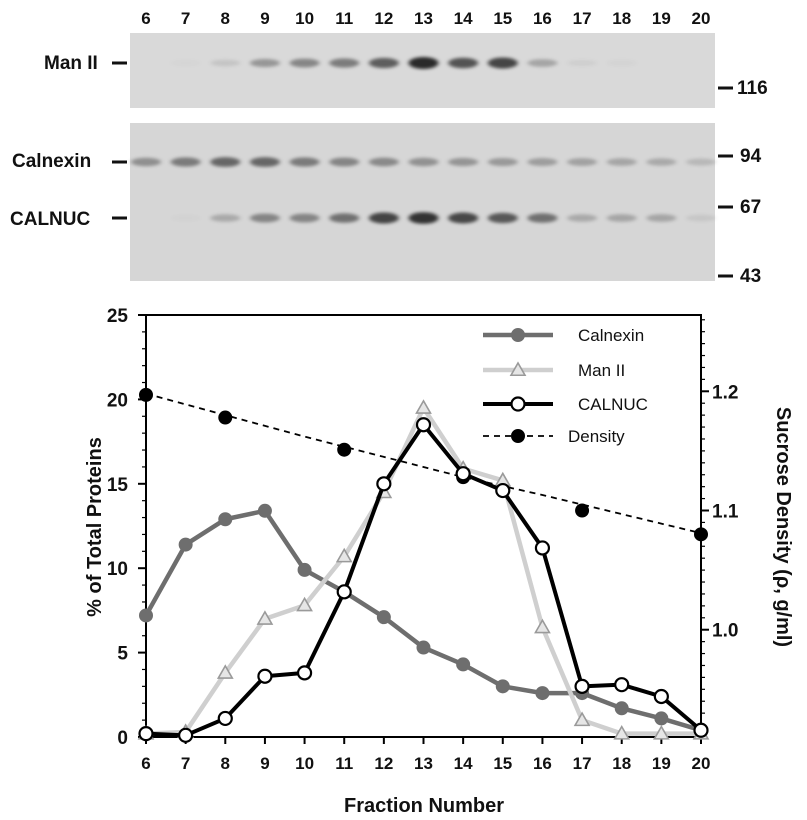 This screenshot has height=820, width=807. Describe the element at coordinates (701, 763) in the screenshot. I see `x-tick-label: 20` at that location.